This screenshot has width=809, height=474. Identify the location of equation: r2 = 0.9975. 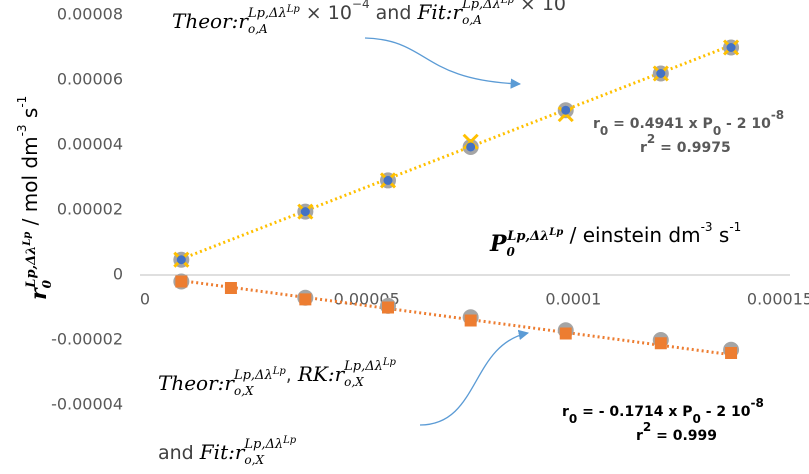
(685, 144).